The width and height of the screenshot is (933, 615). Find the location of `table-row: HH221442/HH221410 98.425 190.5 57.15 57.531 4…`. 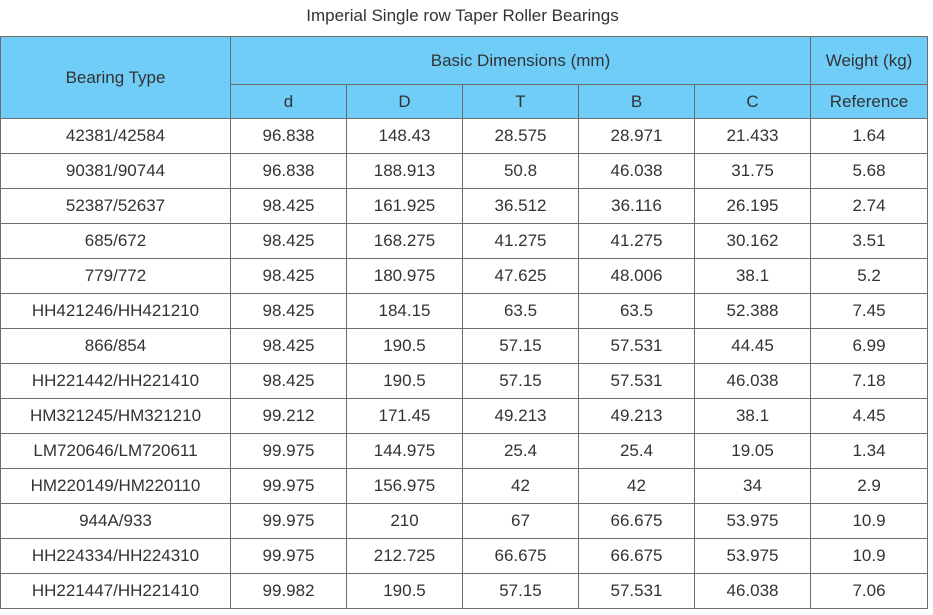

table-row: HH221442/HH221410 98.425 190.5 57.15 57.531 4… is located at coordinates (464, 381).